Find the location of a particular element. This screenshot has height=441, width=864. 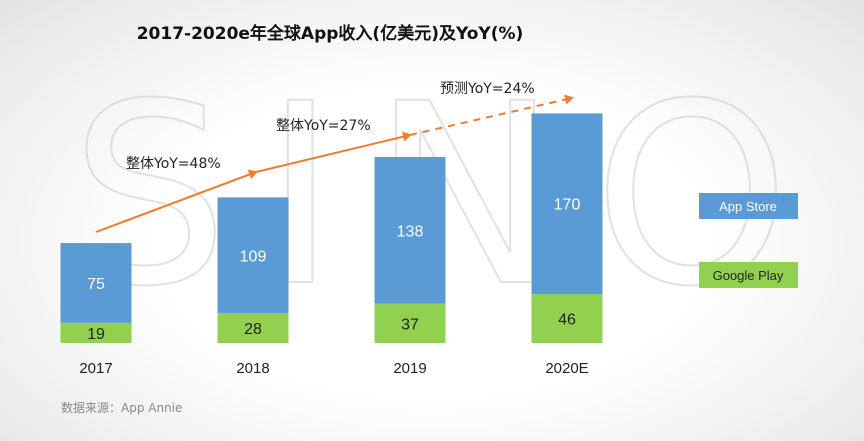

bar-value-google-play-2017: 19 is located at coordinates (96, 334).